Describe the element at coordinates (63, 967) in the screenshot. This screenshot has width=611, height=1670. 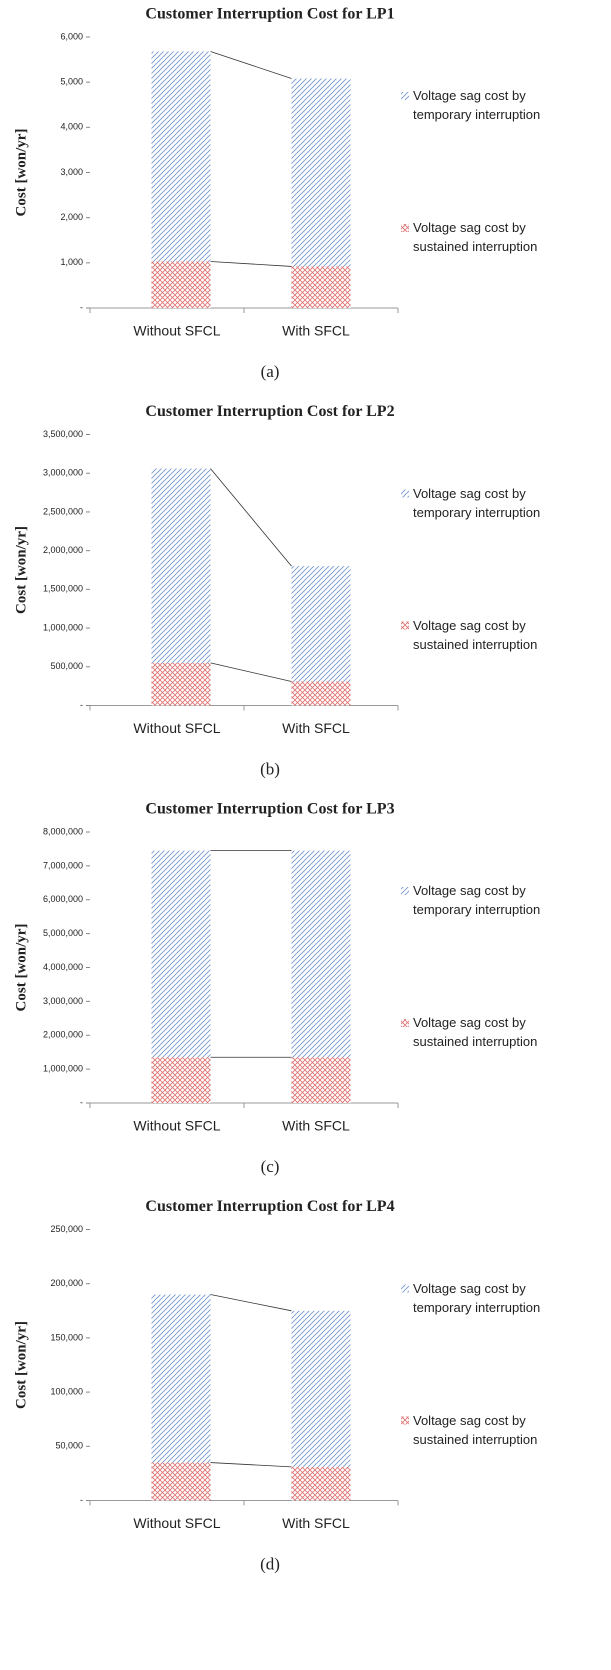
I see `y-tick-label: 4,000,000` at that location.